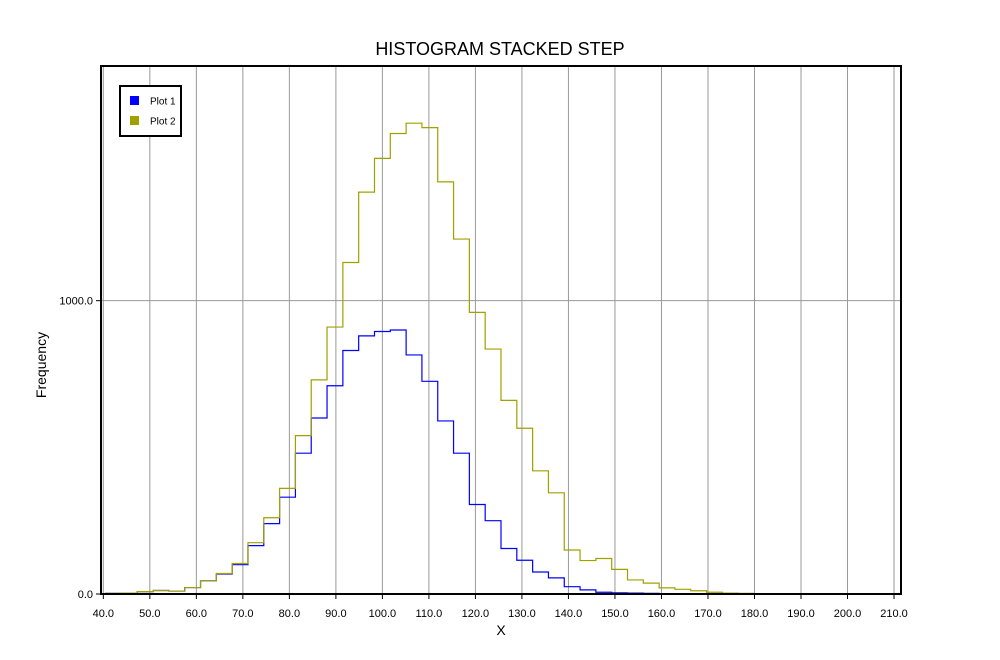 The image size is (1000, 660). What do you see at coordinates (429, 614) in the screenshot?
I see `x-tick-label: 110.0` at bounding box center [429, 614].